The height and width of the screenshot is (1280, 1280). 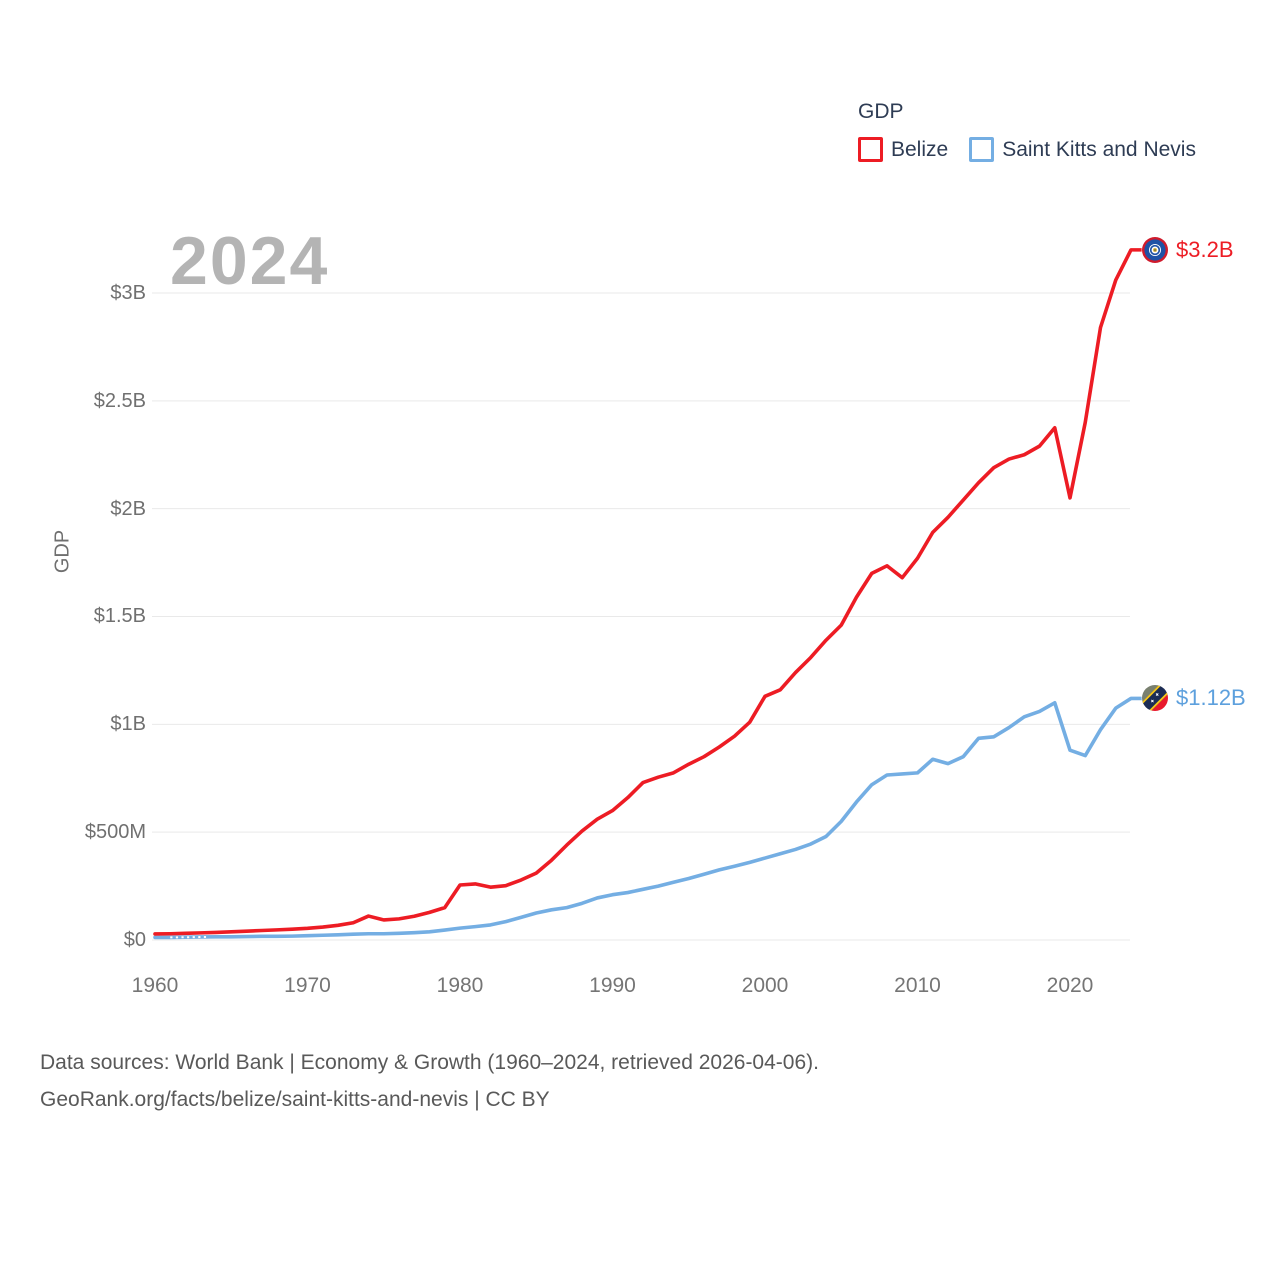 I want to click on y-axis-tick-label: $2.5B, so click(x=119, y=400).